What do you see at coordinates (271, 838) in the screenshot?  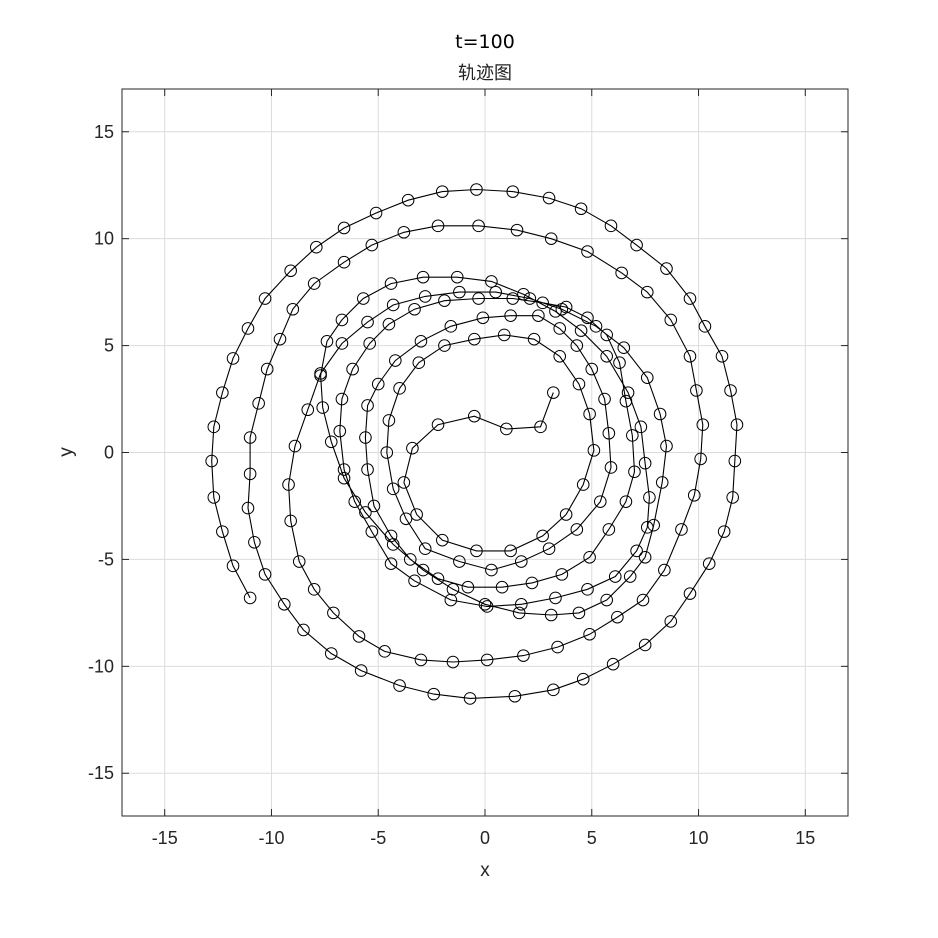 I see `x-tick-label: -10` at bounding box center [271, 838].